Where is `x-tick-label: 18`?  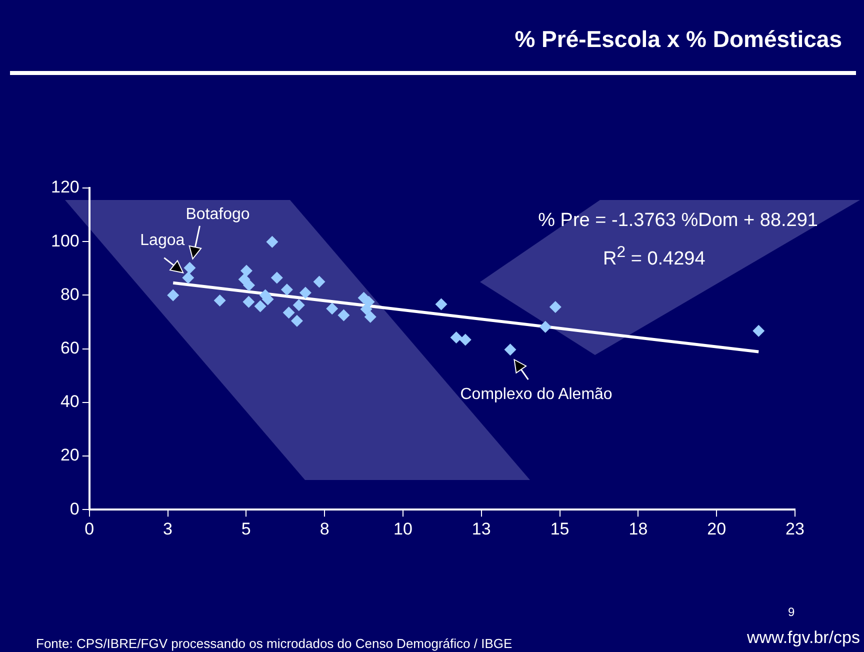 x-tick-label: 18 is located at coordinates (638, 528).